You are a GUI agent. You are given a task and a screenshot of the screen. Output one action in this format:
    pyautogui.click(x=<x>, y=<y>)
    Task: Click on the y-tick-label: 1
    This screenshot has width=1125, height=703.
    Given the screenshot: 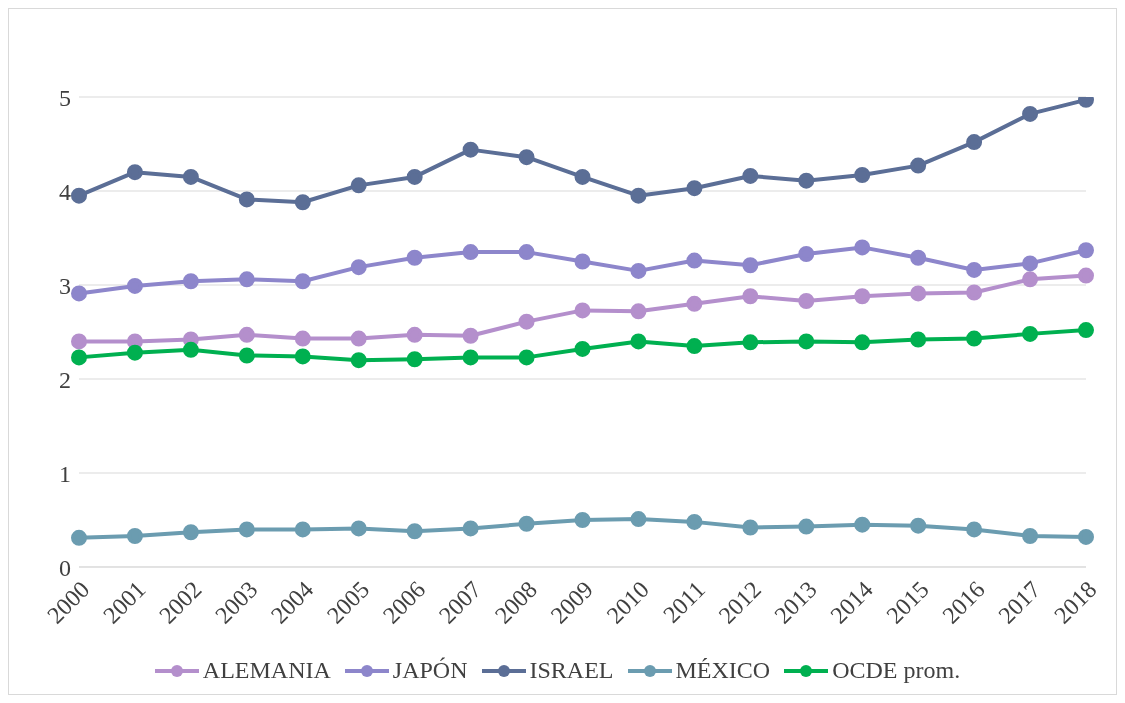 What is the action you would take?
    pyautogui.click(x=65, y=473)
    